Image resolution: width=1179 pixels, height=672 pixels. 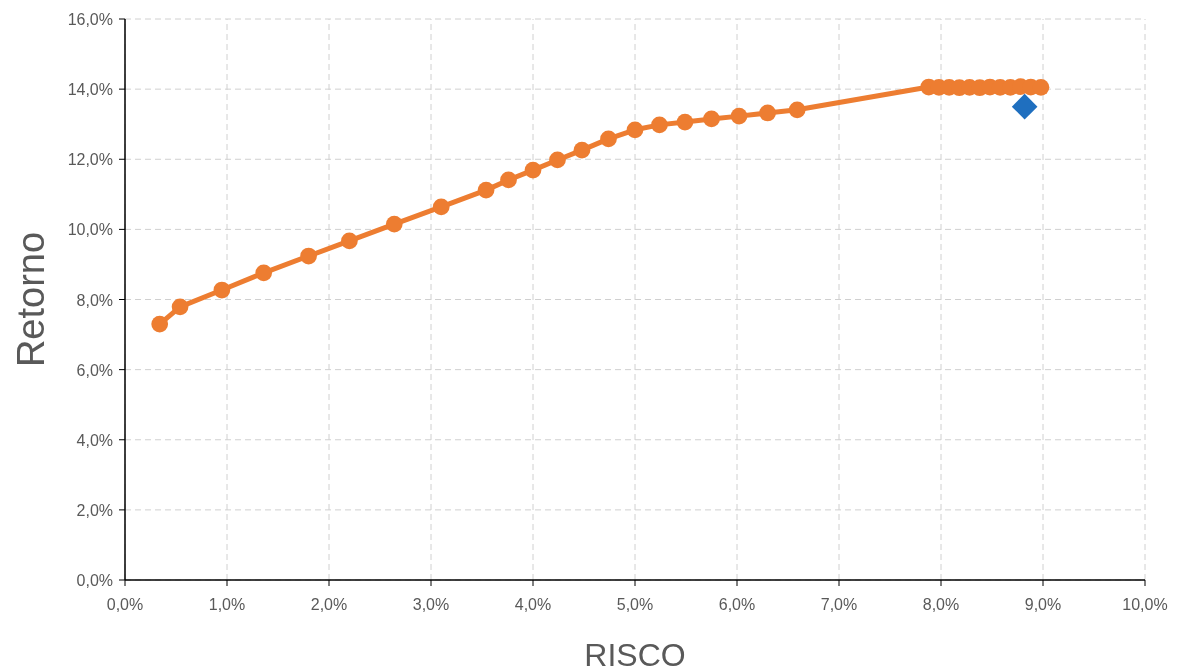 What do you see at coordinates (1145, 604) in the screenshot?
I see `x-tick-label: 10,0%` at bounding box center [1145, 604].